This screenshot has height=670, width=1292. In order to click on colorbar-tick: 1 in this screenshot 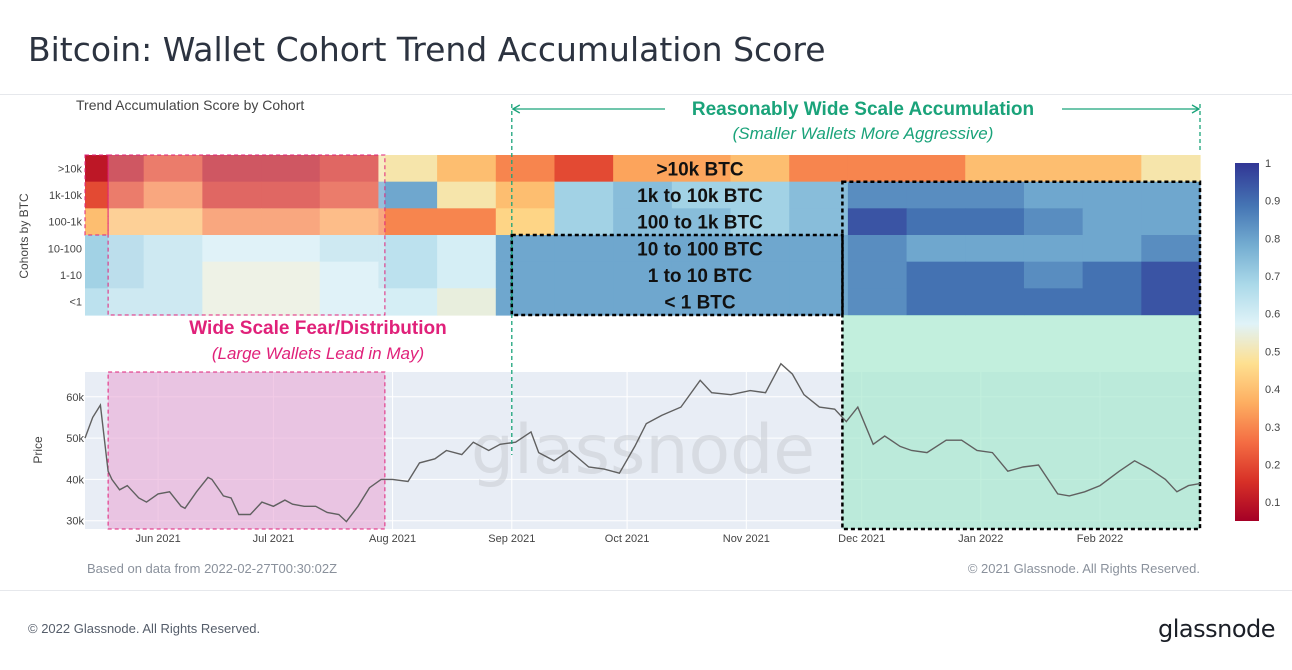, I will do `click(1268, 164)`.